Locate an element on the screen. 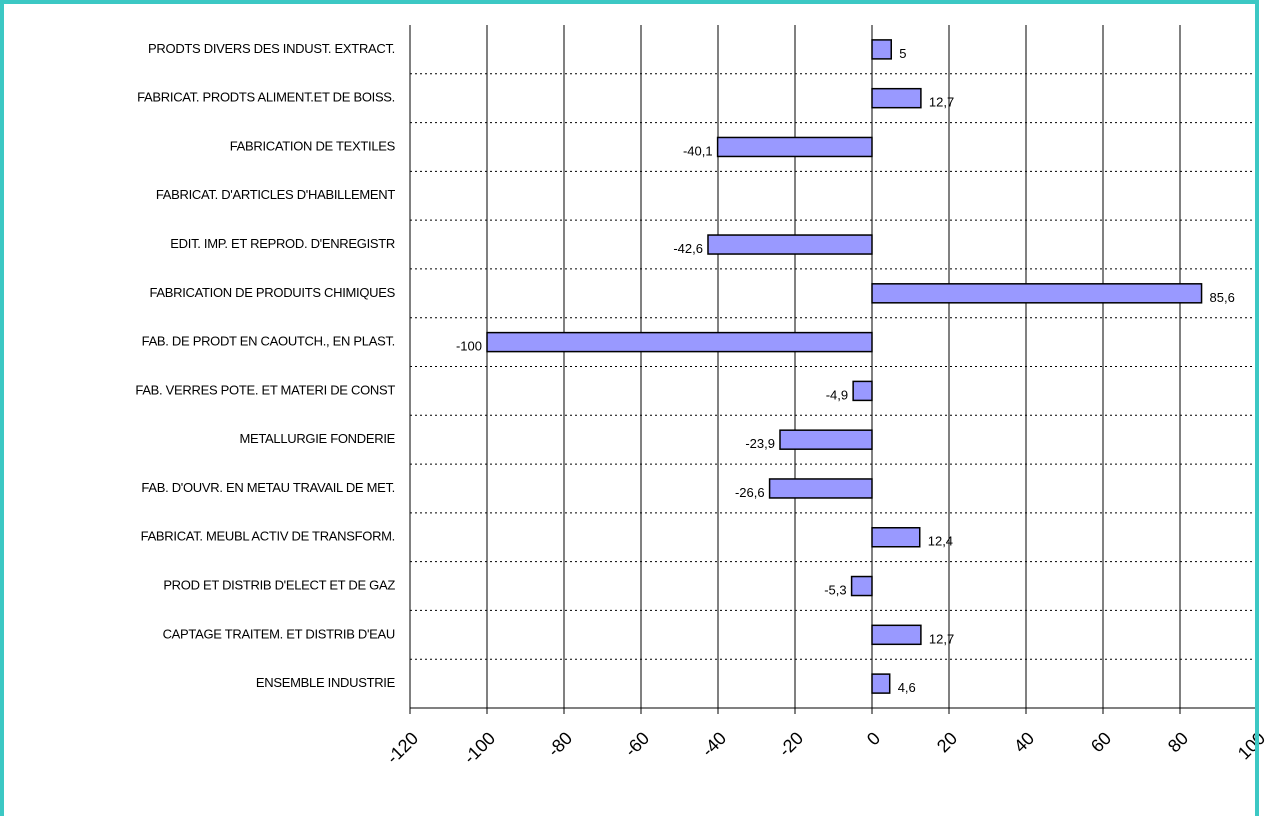 The image size is (1266, 816). y-tick-label: FAB. DE PRODT EN CAOUTCH., EN PLAST. is located at coordinates (268, 341).